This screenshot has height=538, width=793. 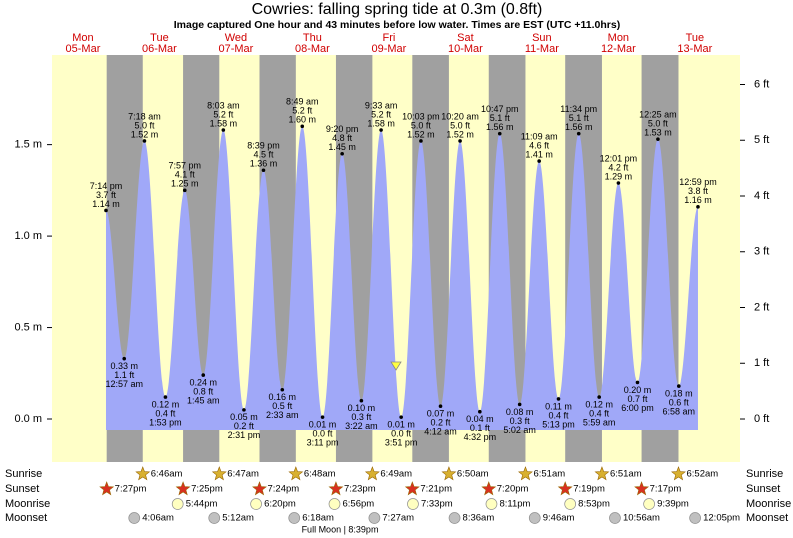 What do you see at coordinates (158, 518) in the screenshot?
I see `row-time: 4:06am` at bounding box center [158, 518].